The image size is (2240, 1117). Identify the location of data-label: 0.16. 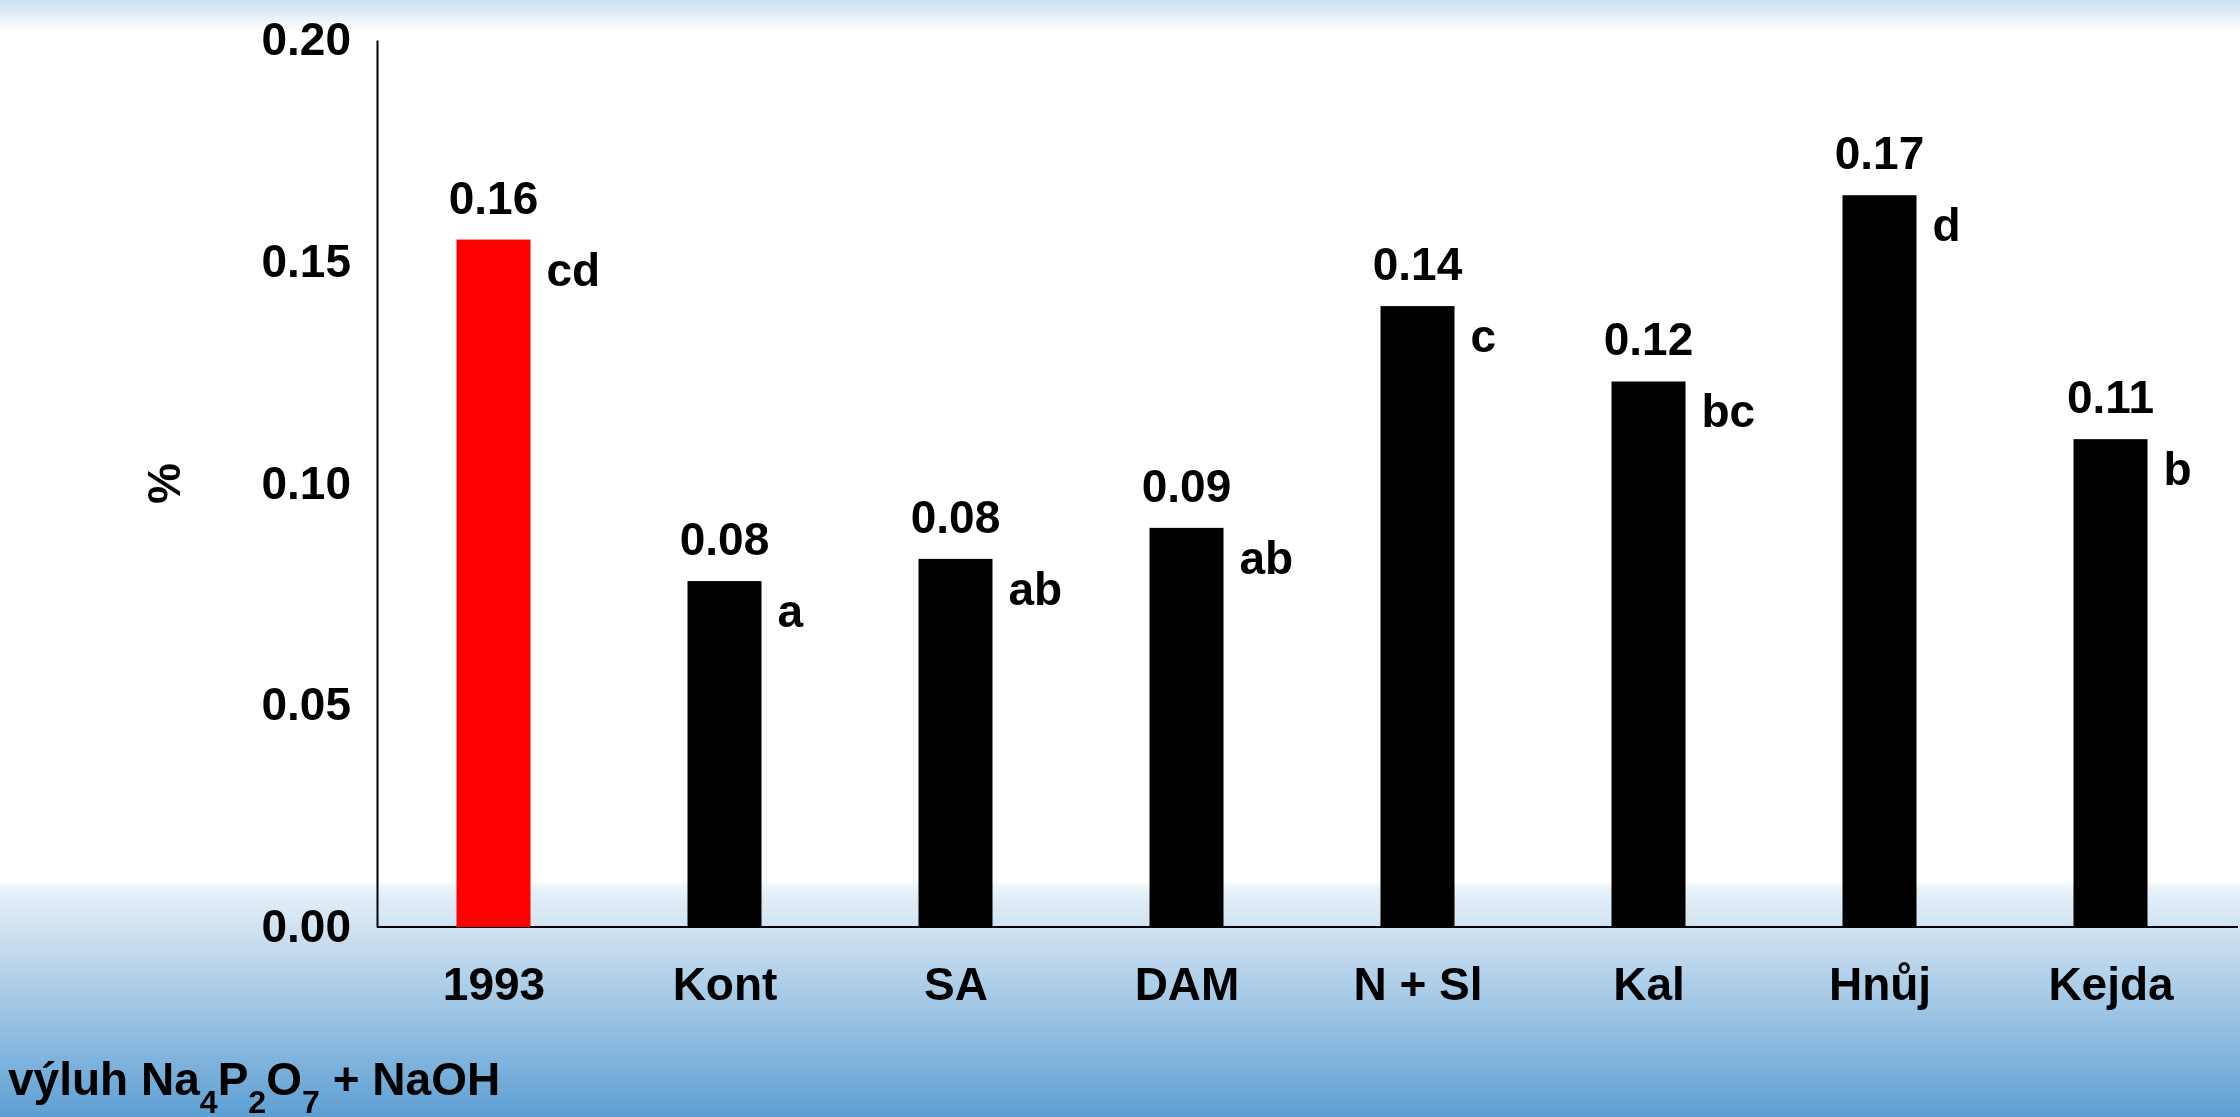
(493, 197).